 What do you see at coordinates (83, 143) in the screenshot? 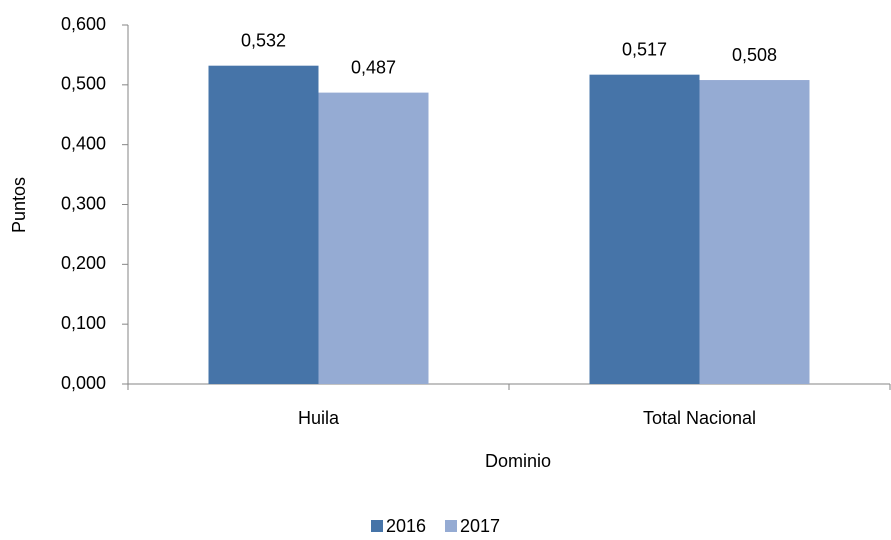
I see `y-tick-label: 0,400` at bounding box center [83, 143].